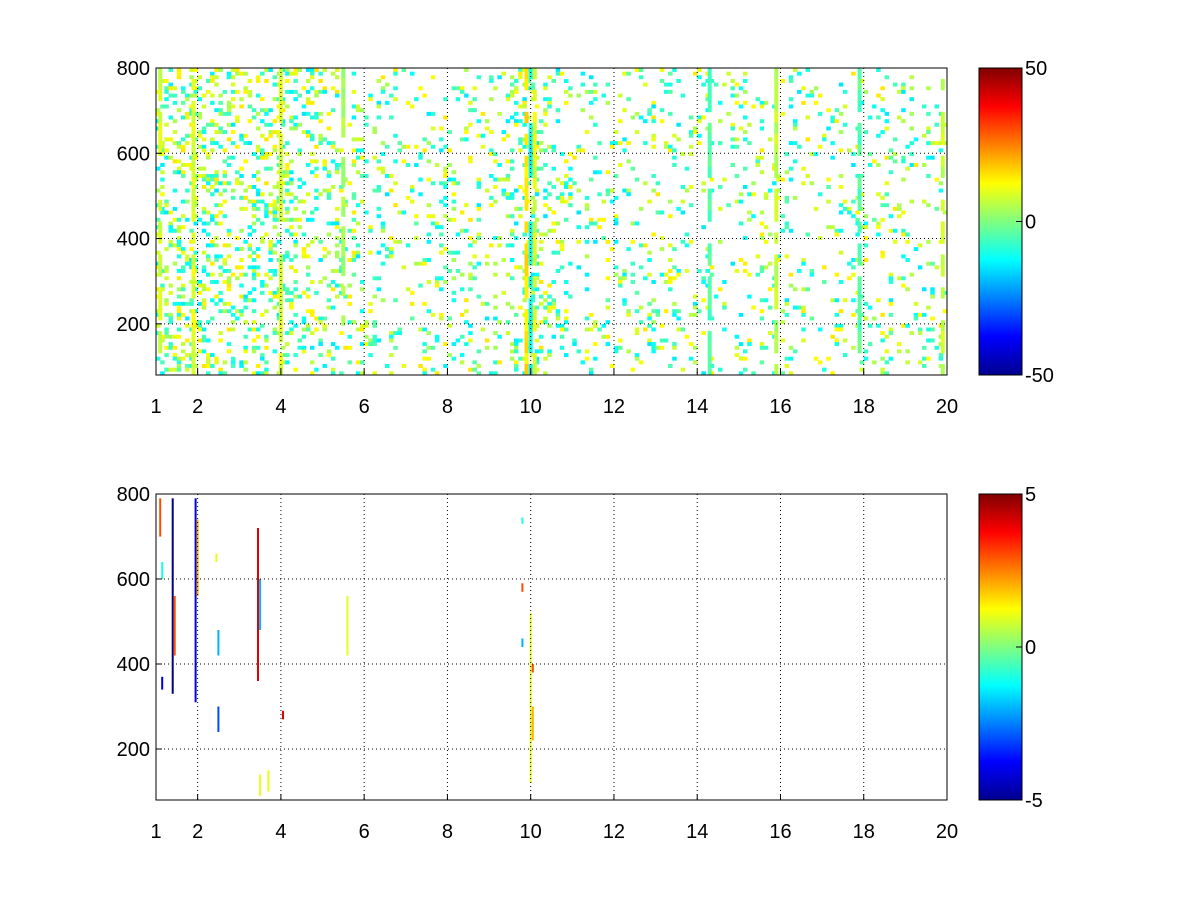 The width and height of the screenshot is (1200, 900). Describe the element at coordinates (133, 240) in the screenshot. I see `y-tick-label: 400` at that location.